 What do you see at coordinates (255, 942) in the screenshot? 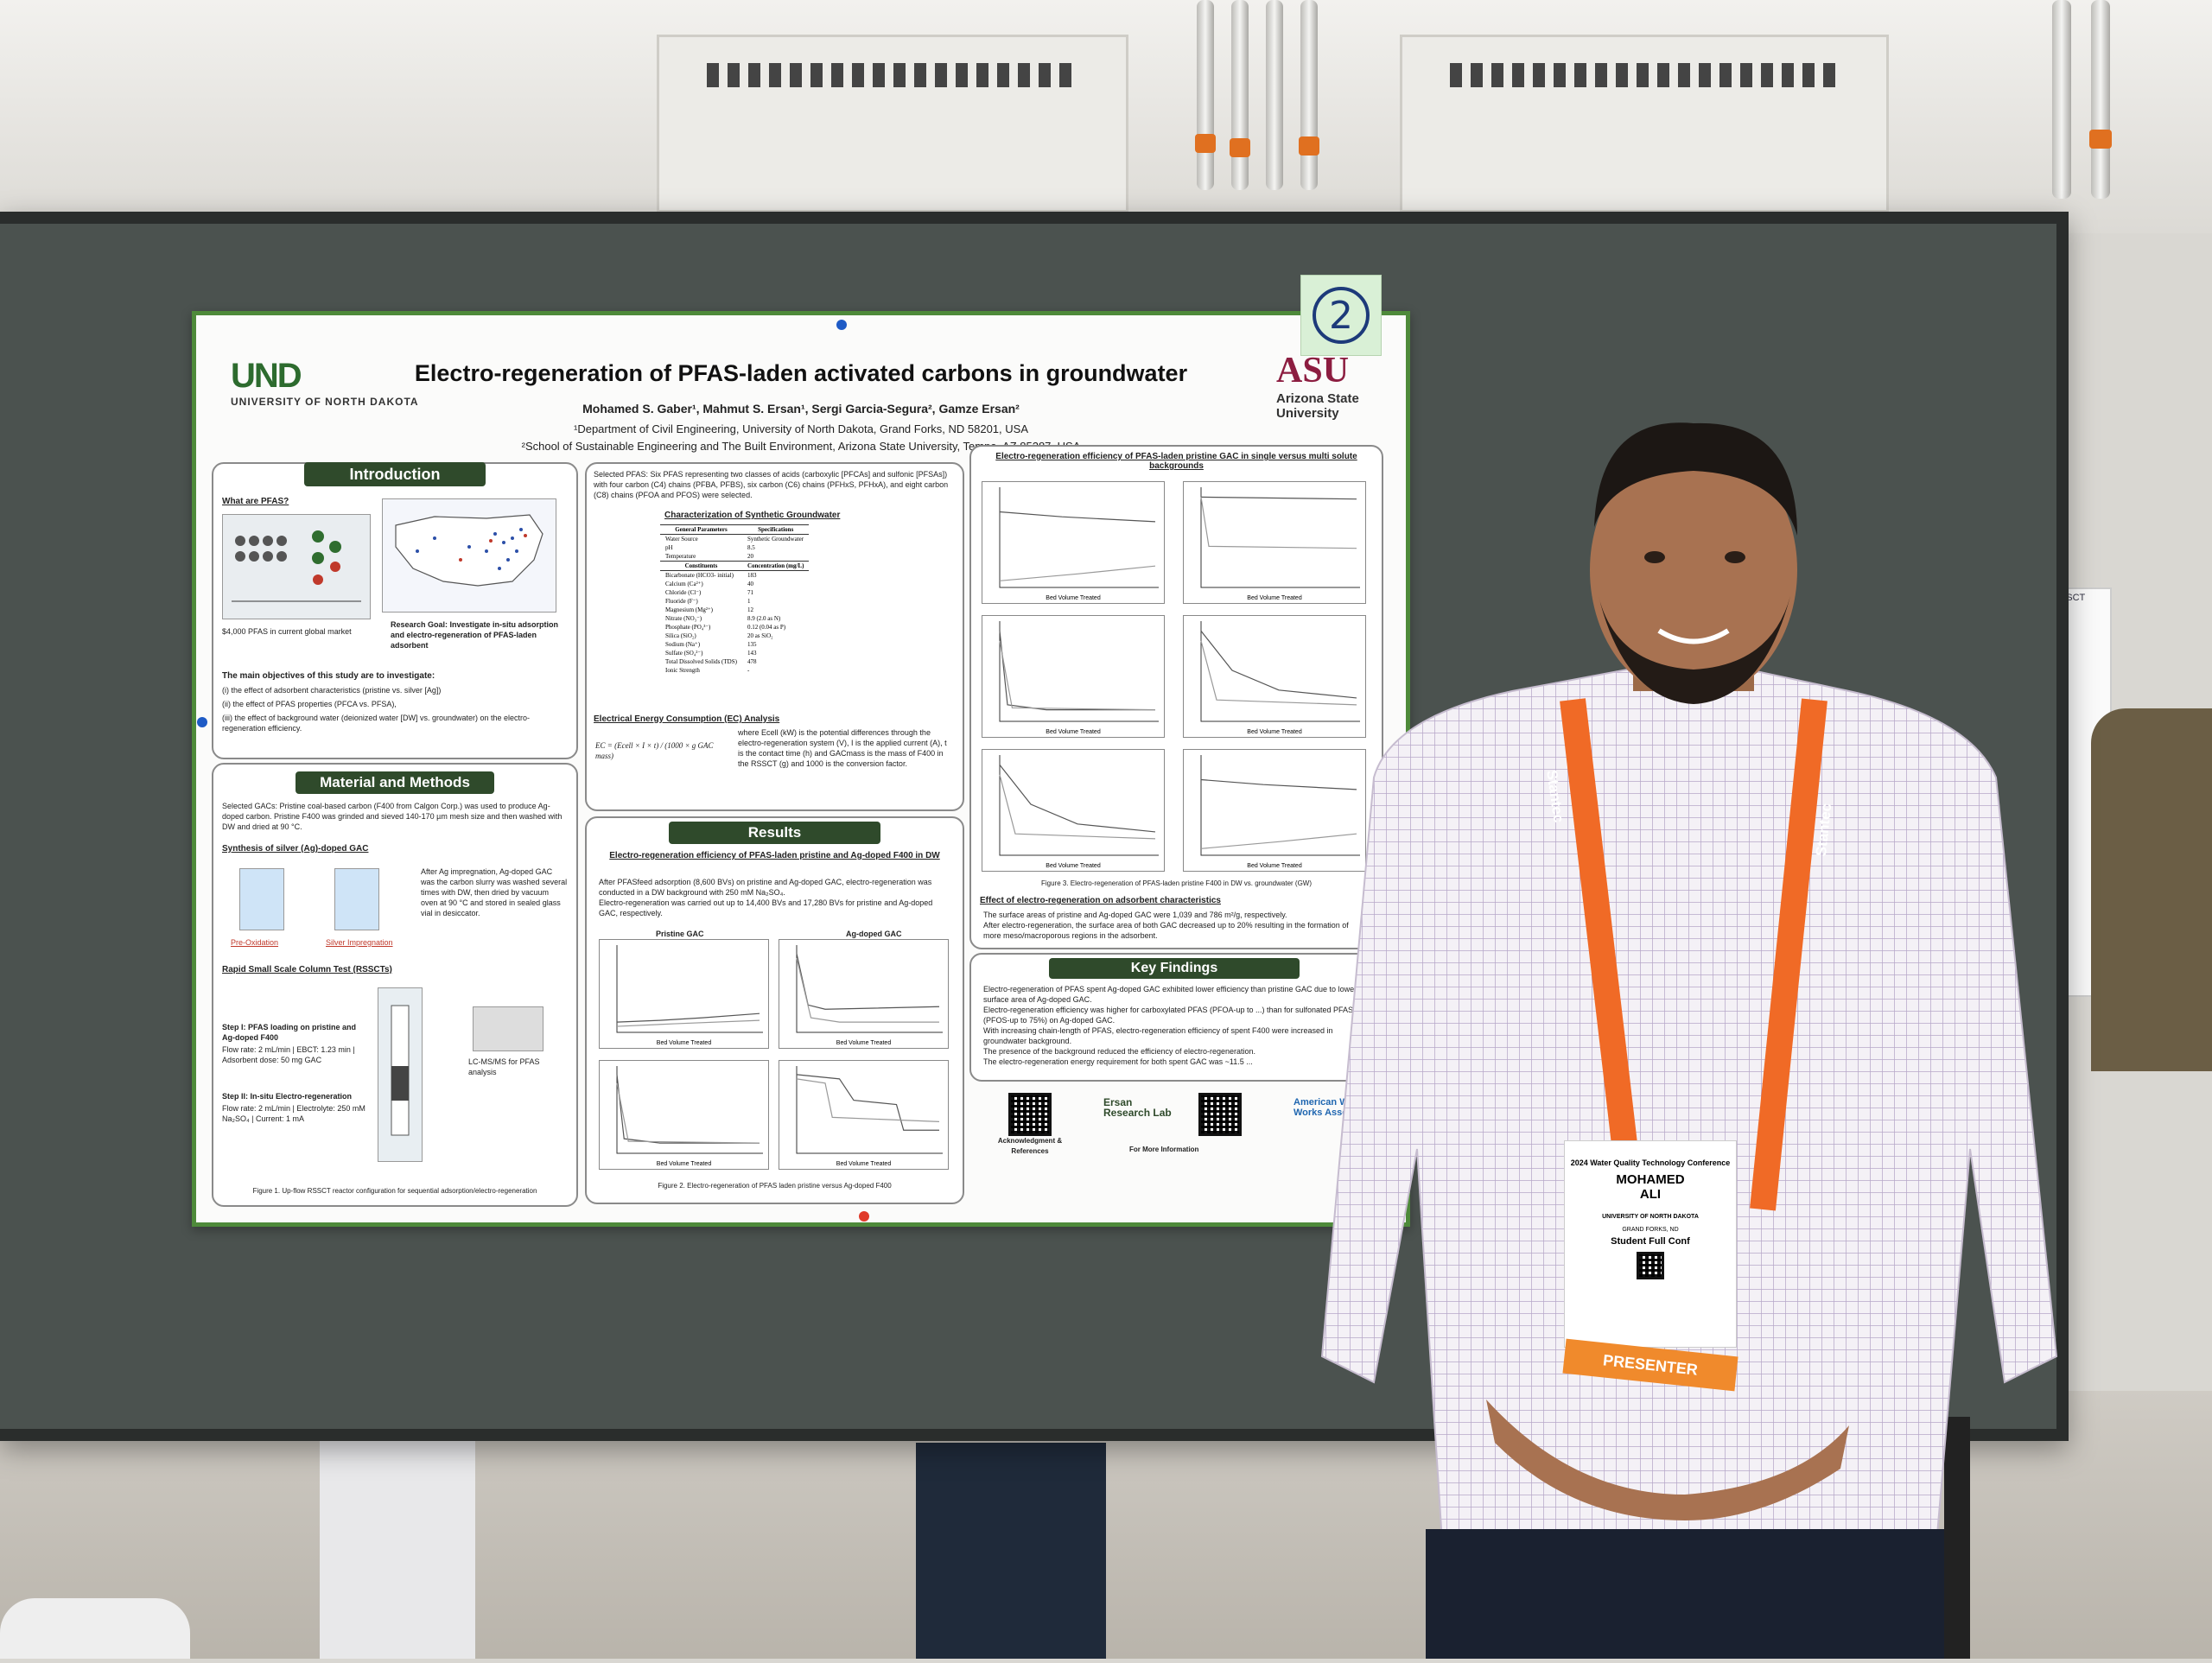
I see `pre-oxidation-label: Pre-Oxidation` at bounding box center [255, 942].